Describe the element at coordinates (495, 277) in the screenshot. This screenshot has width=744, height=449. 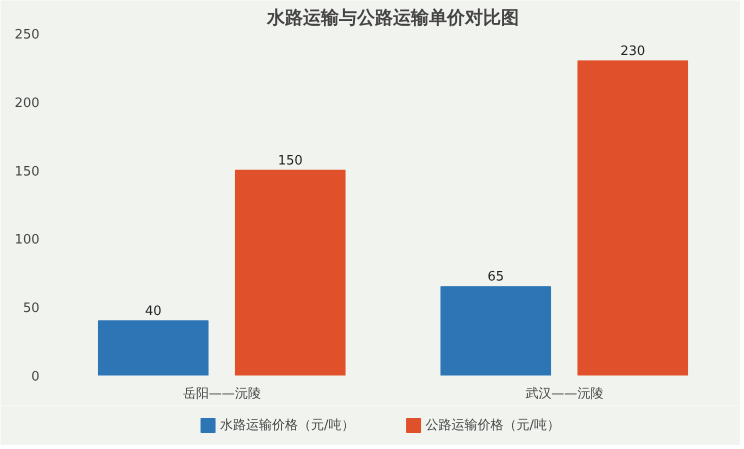
I see `data-label: 65` at that location.